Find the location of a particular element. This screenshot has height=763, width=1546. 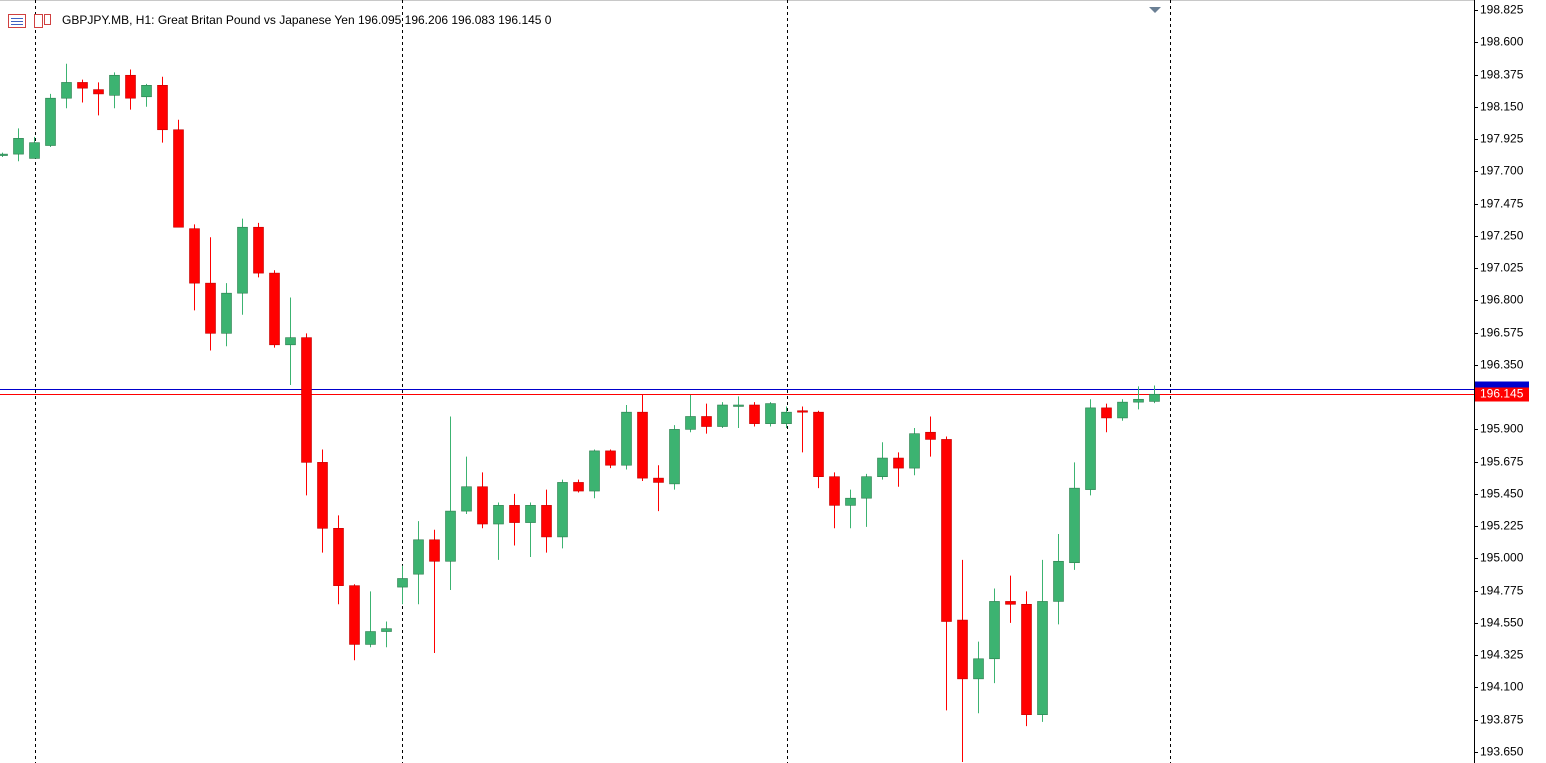

y-tick-label: 197.925 is located at coordinates (1502, 139).